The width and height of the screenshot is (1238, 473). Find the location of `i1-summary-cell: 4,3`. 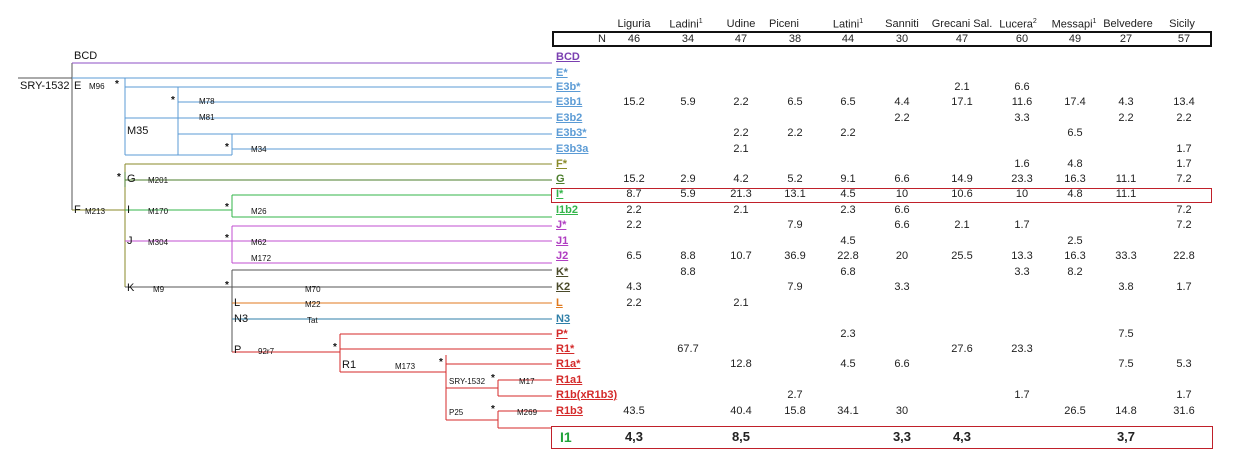

i1-summary-cell: 4,3 is located at coordinates (634, 436).